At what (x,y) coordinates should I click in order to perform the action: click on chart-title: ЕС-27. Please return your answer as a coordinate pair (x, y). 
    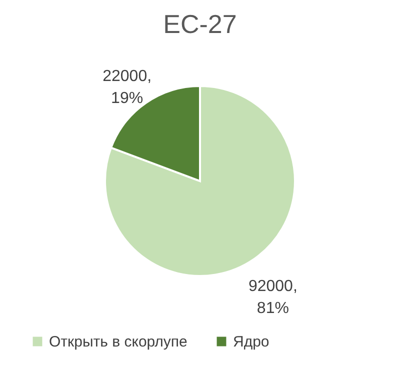
    Looking at the image, I should click on (200, 24).